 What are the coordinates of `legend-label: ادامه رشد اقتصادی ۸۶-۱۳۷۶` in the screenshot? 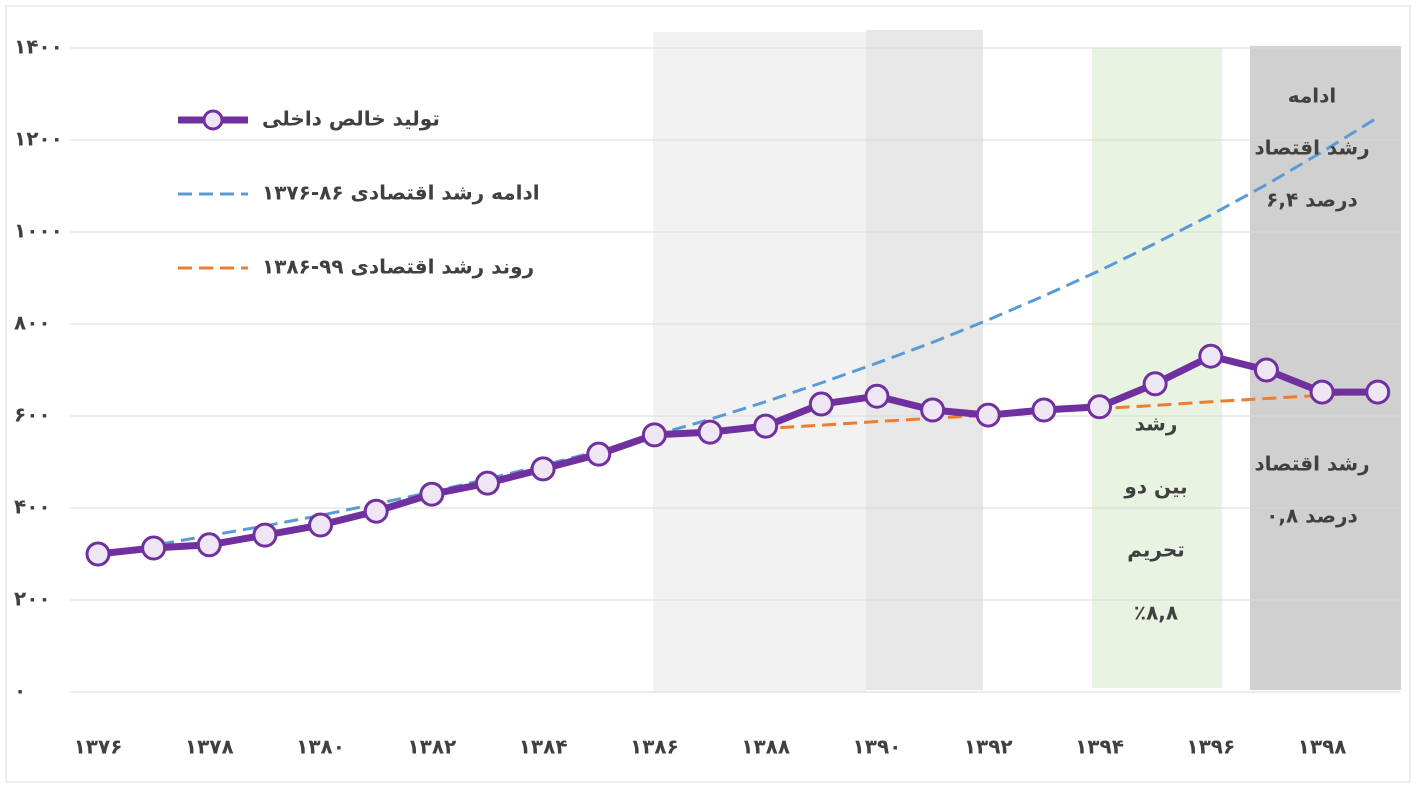 It's located at (401, 193).